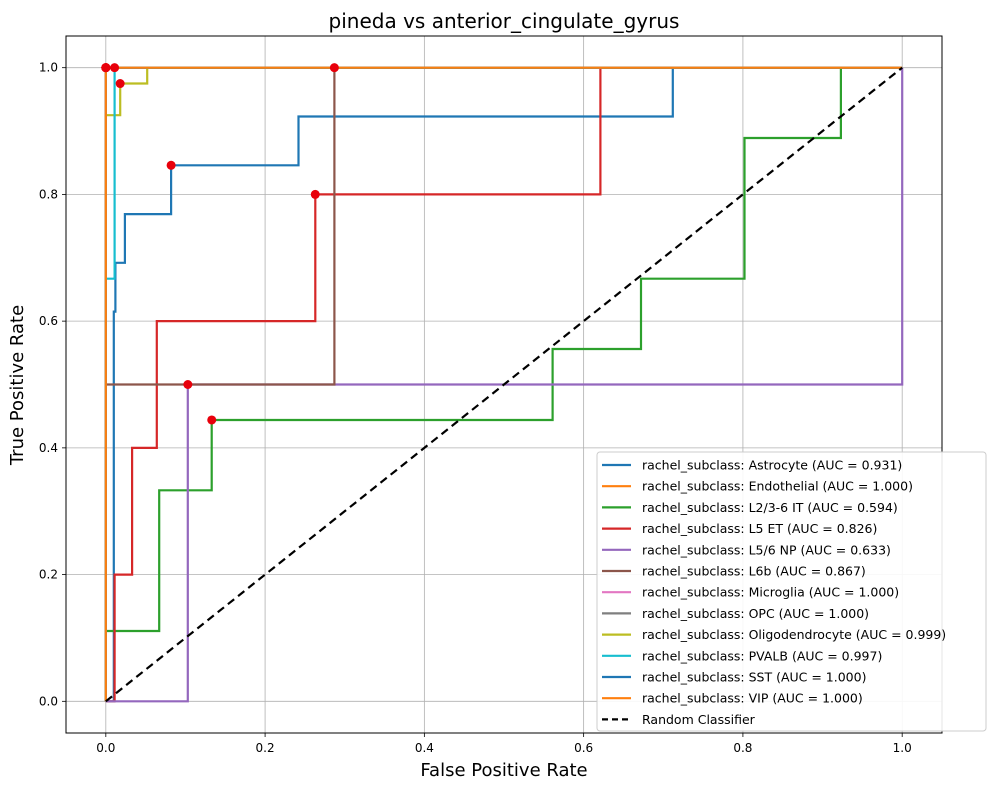 The image size is (994, 790). Describe the element at coordinates (583, 748) in the screenshot. I see `x-tick-label-3: 0.6` at that location.